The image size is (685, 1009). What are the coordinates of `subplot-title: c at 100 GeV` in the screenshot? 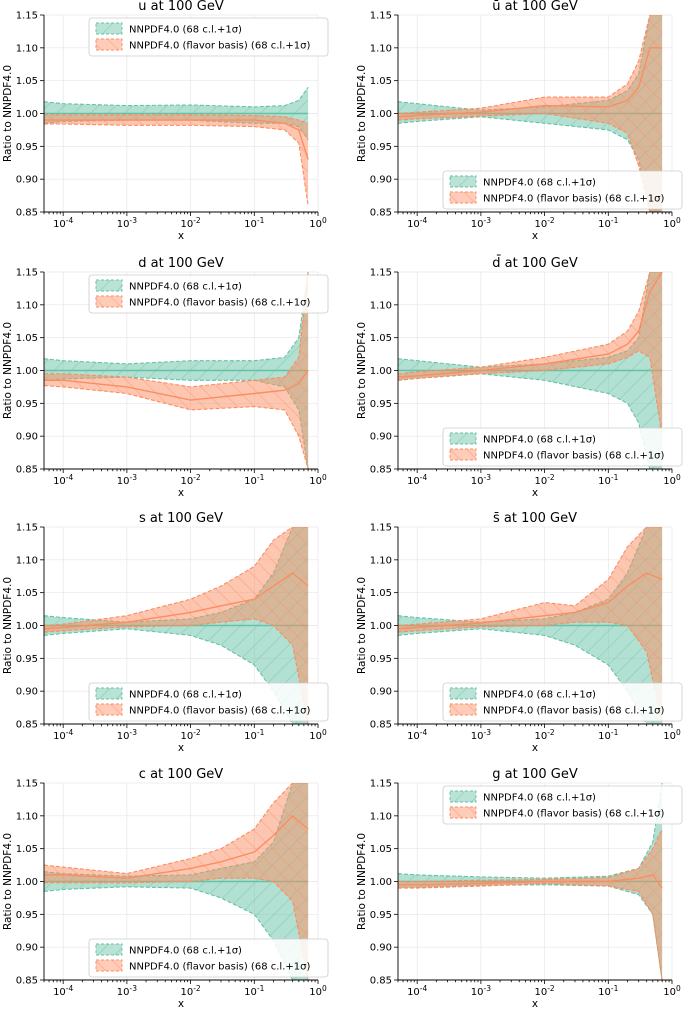 It's located at (181, 774).